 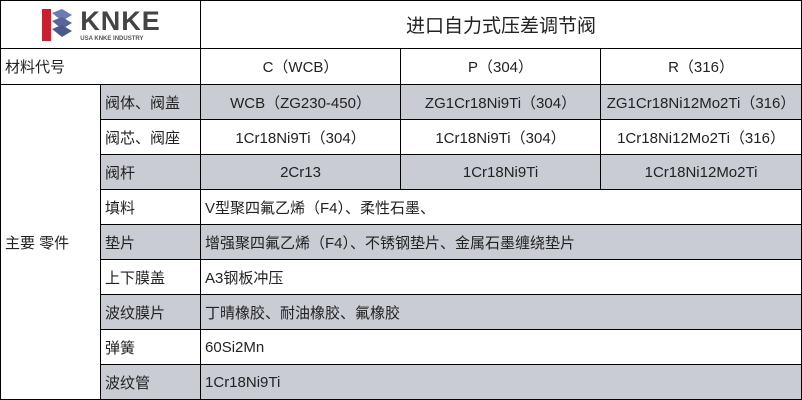 I want to click on part-material: A3钢板冲压, so click(x=501, y=277).